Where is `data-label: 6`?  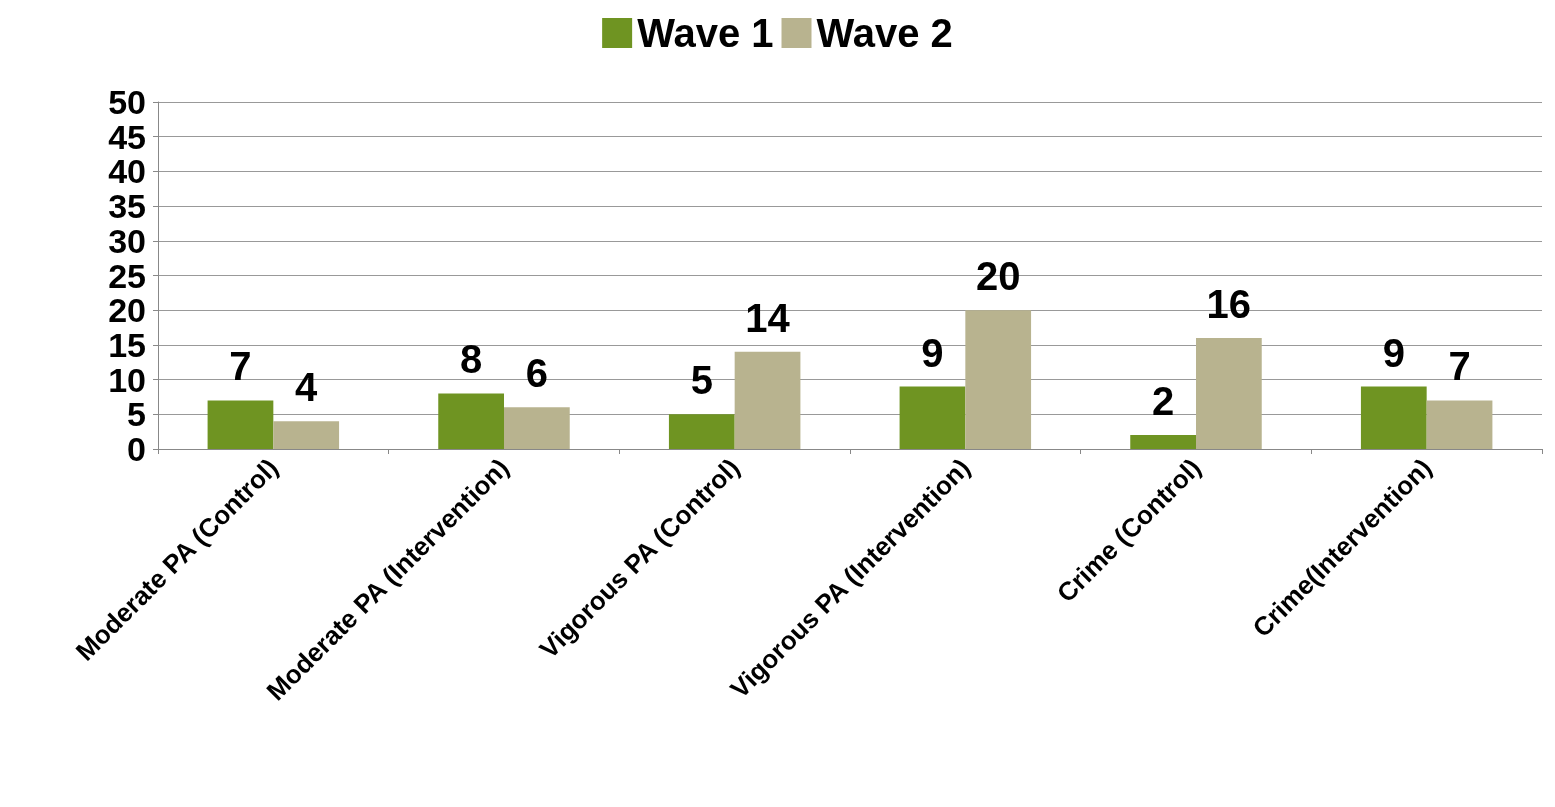 data-label: 6 is located at coordinates (536, 373).